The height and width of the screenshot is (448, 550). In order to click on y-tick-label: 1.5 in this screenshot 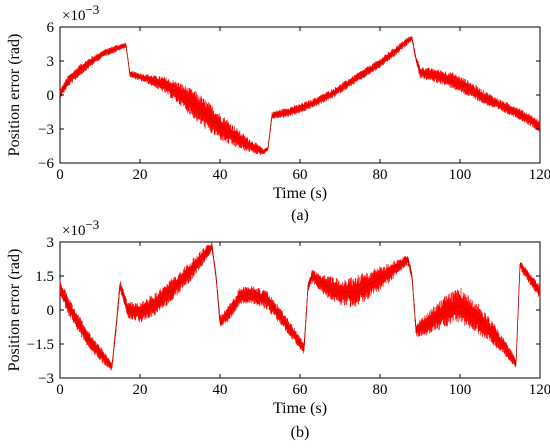, I will do `click(44, 277)`.